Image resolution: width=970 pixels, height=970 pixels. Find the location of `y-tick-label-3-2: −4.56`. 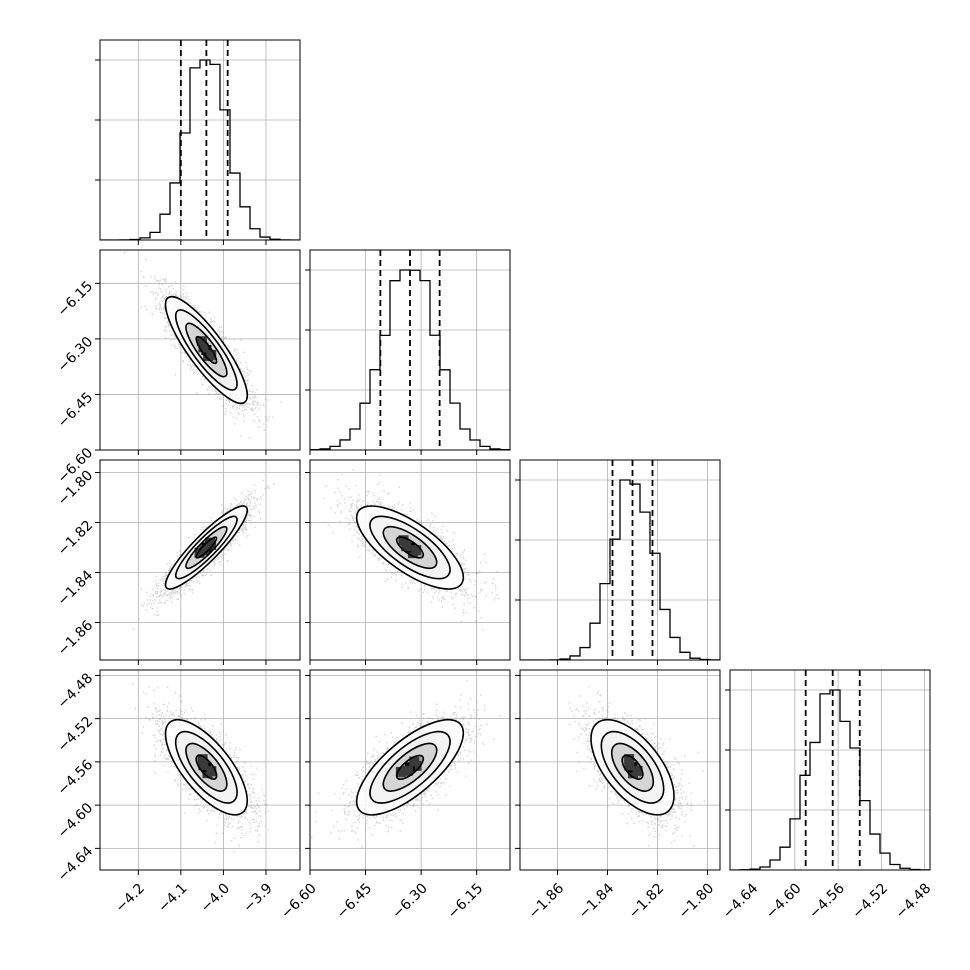

y-tick-label-3-2: −4.56 is located at coordinates (76, 778).